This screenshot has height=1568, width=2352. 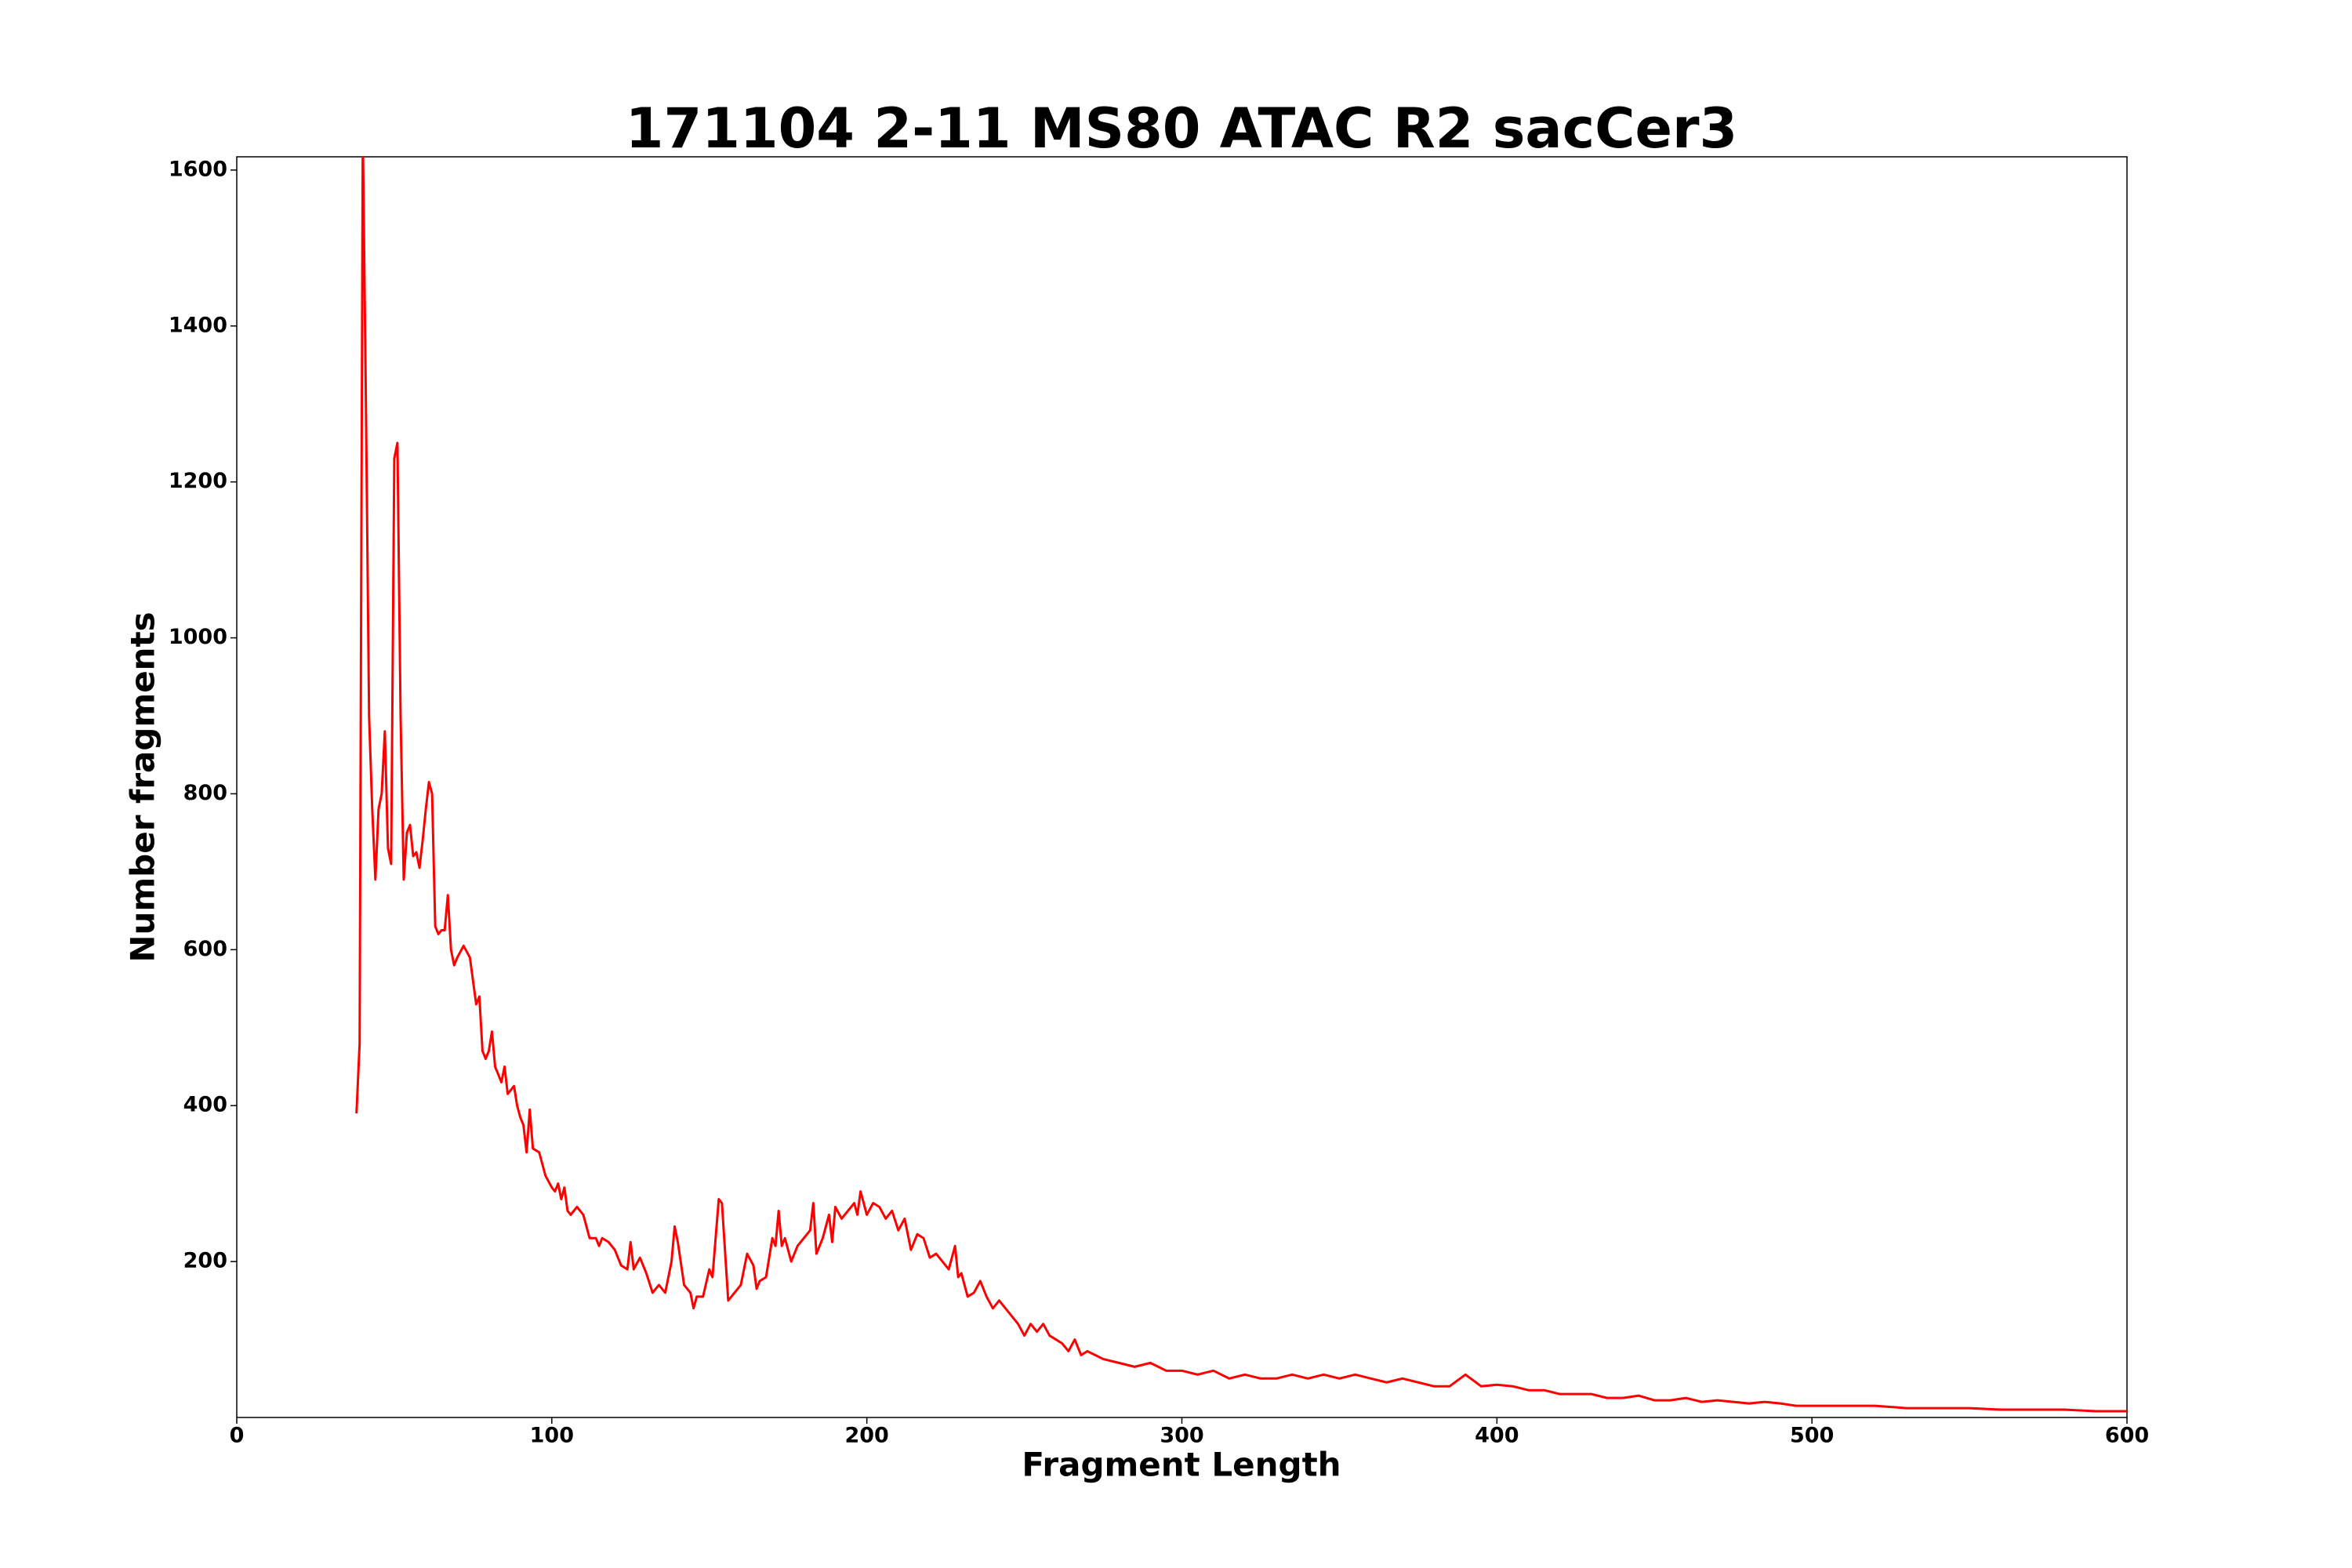 What do you see at coordinates (205, 1261) in the screenshot?
I see `y-tick-label: 200` at bounding box center [205, 1261].